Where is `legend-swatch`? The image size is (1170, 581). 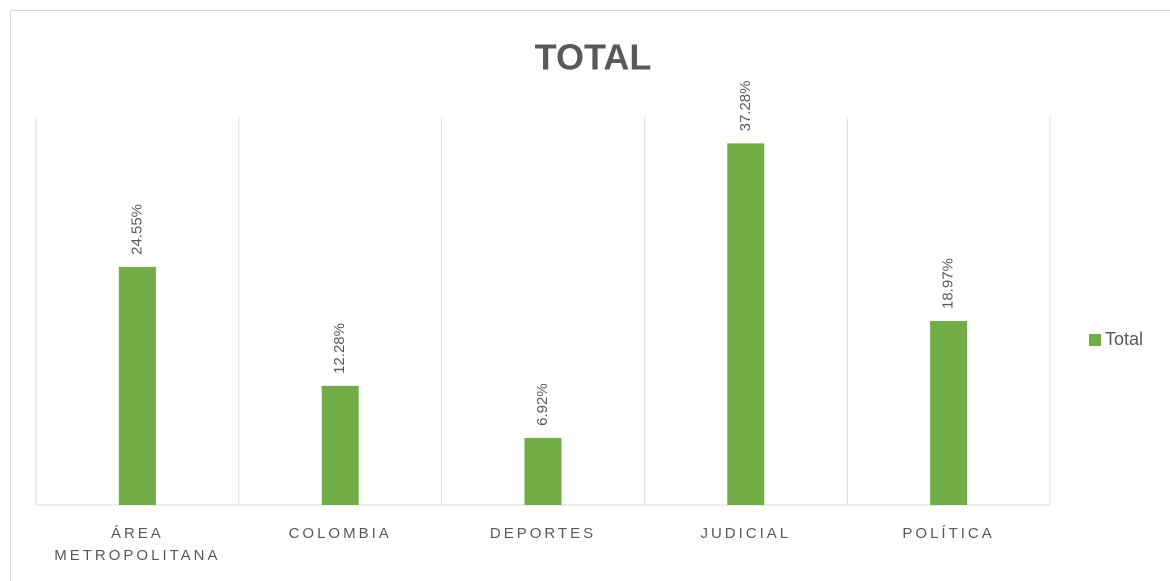 legend-swatch is located at coordinates (1095, 340).